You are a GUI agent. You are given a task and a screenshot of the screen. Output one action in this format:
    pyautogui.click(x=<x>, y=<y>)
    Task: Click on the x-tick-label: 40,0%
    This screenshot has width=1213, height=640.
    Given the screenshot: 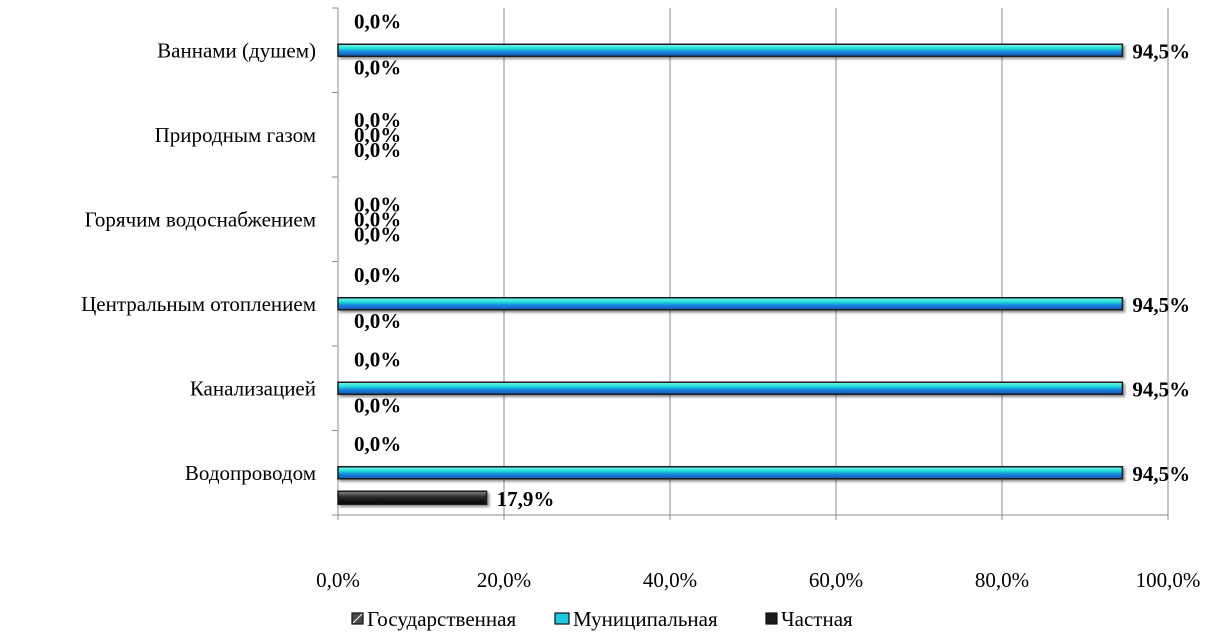 What is the action you would take?
    pyautogui.click(x=670, y=580)
    